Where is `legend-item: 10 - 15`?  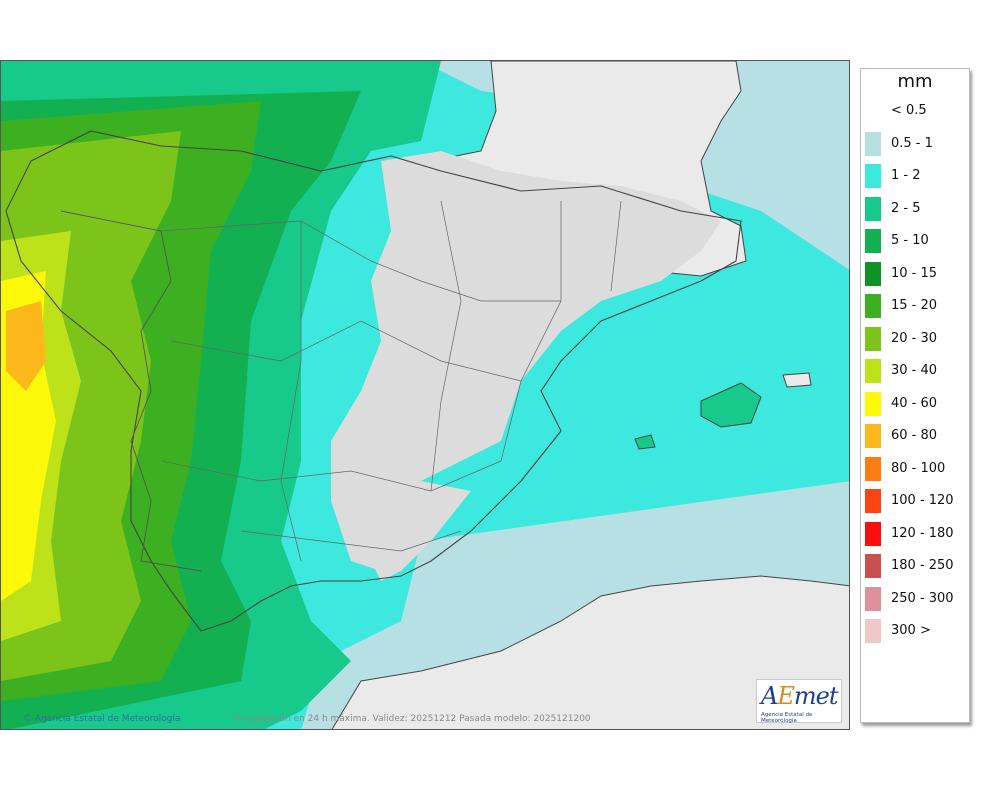 legend-item: 10 - 15 is located at coordinates (915, 273).